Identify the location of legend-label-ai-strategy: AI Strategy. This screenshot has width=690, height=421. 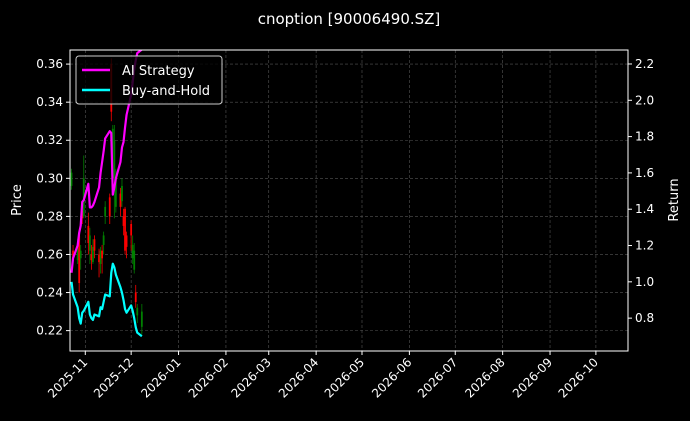
(158, 71).